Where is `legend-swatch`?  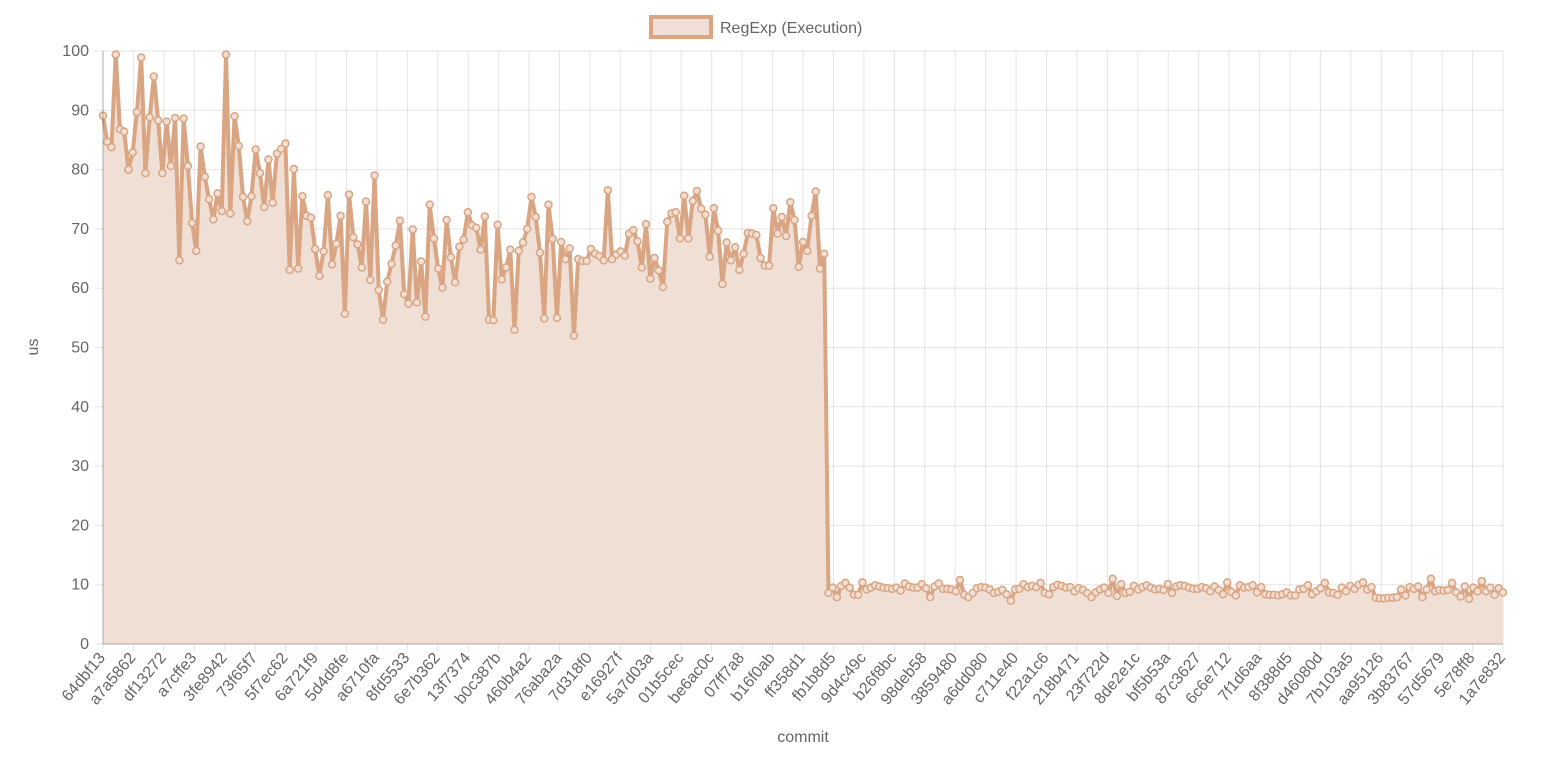
legend-swatch is located at coordinates (681, 27).